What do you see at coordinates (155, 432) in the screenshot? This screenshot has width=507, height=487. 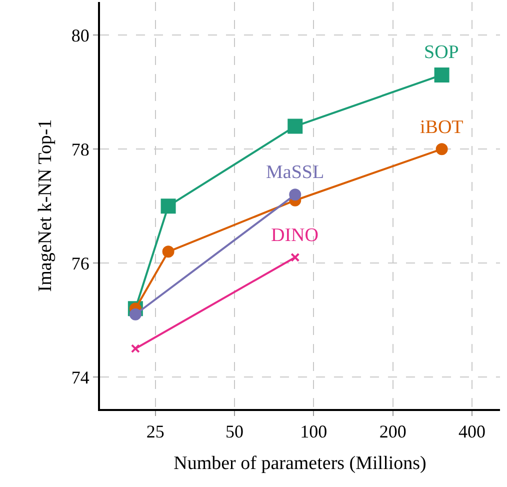 I see `x-tick-label: 25` at bounding box center [155, 432].